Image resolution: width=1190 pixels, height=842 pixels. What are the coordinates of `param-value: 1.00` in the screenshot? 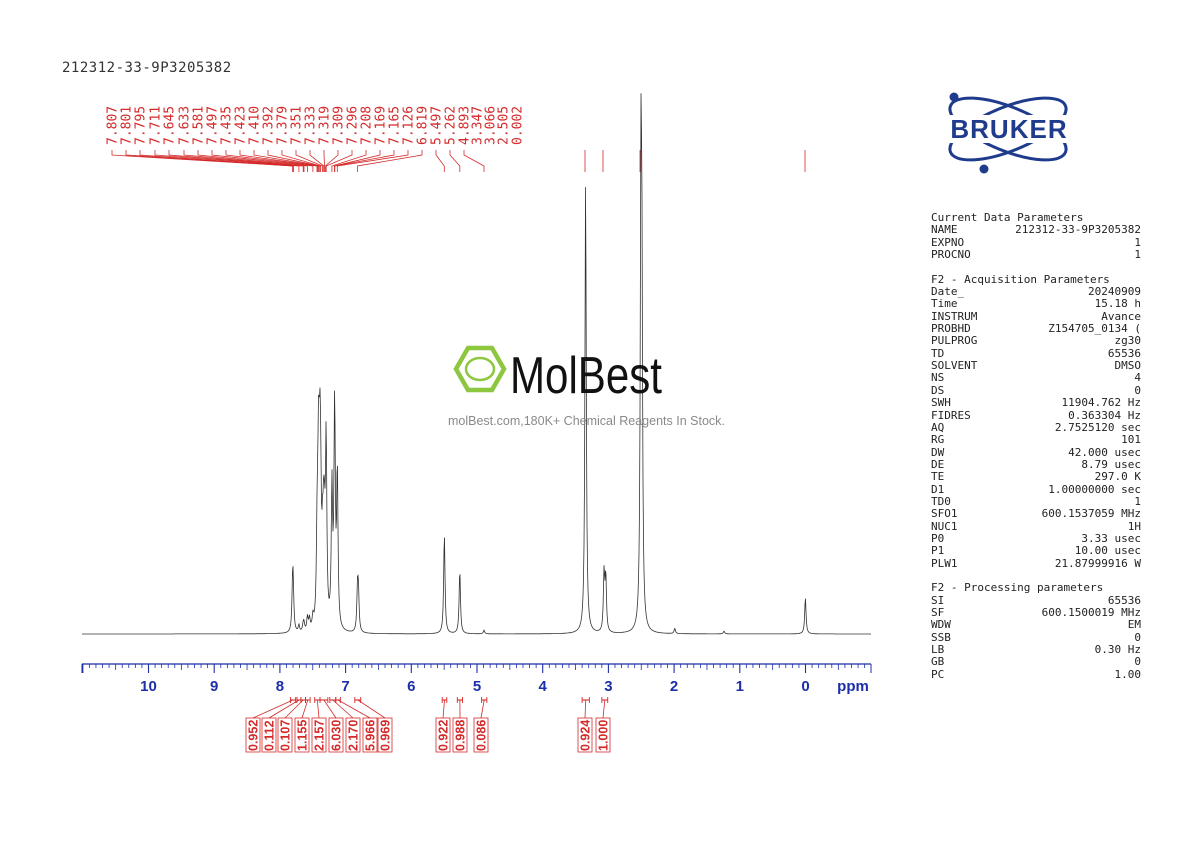 It's located at (1128, 674).